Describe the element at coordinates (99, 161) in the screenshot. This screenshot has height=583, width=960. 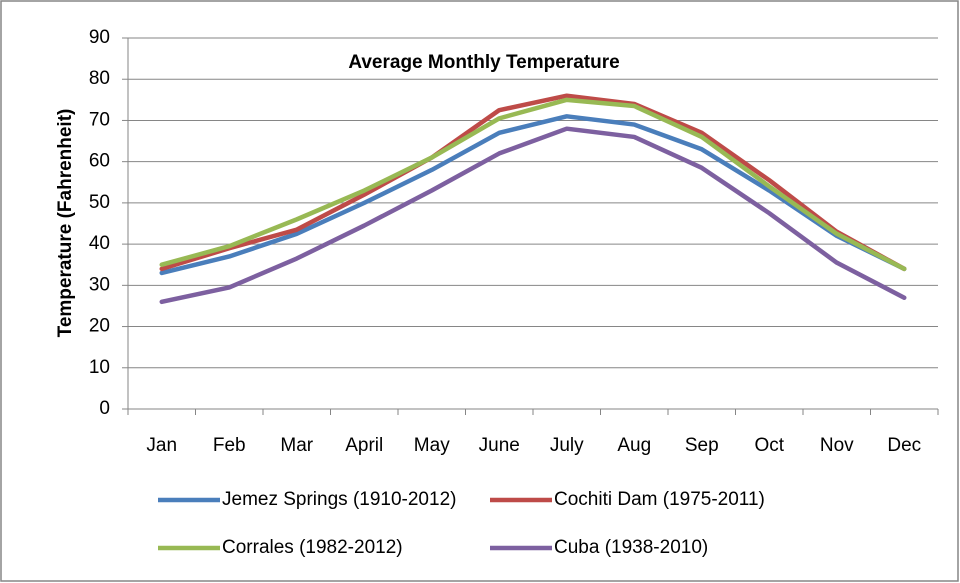
I see `y-tick-label: 60` at that location.